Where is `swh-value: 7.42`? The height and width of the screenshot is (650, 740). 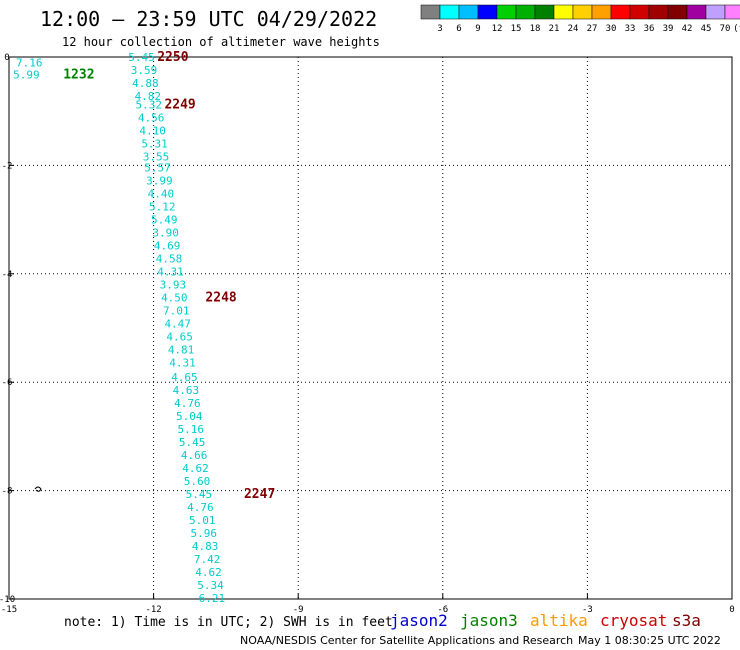
swh-value: 7.42 is located at coordinates (207, 559).